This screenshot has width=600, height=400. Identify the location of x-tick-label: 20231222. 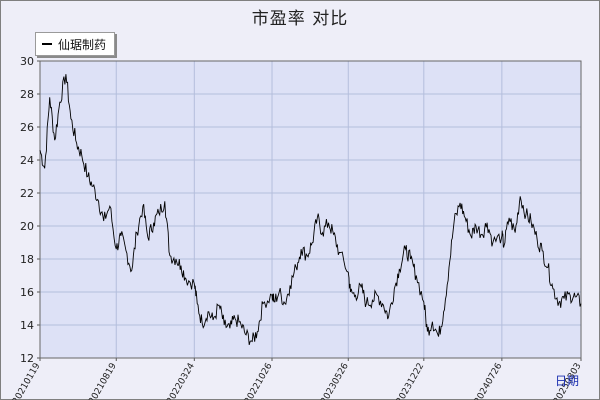
(411, 381).